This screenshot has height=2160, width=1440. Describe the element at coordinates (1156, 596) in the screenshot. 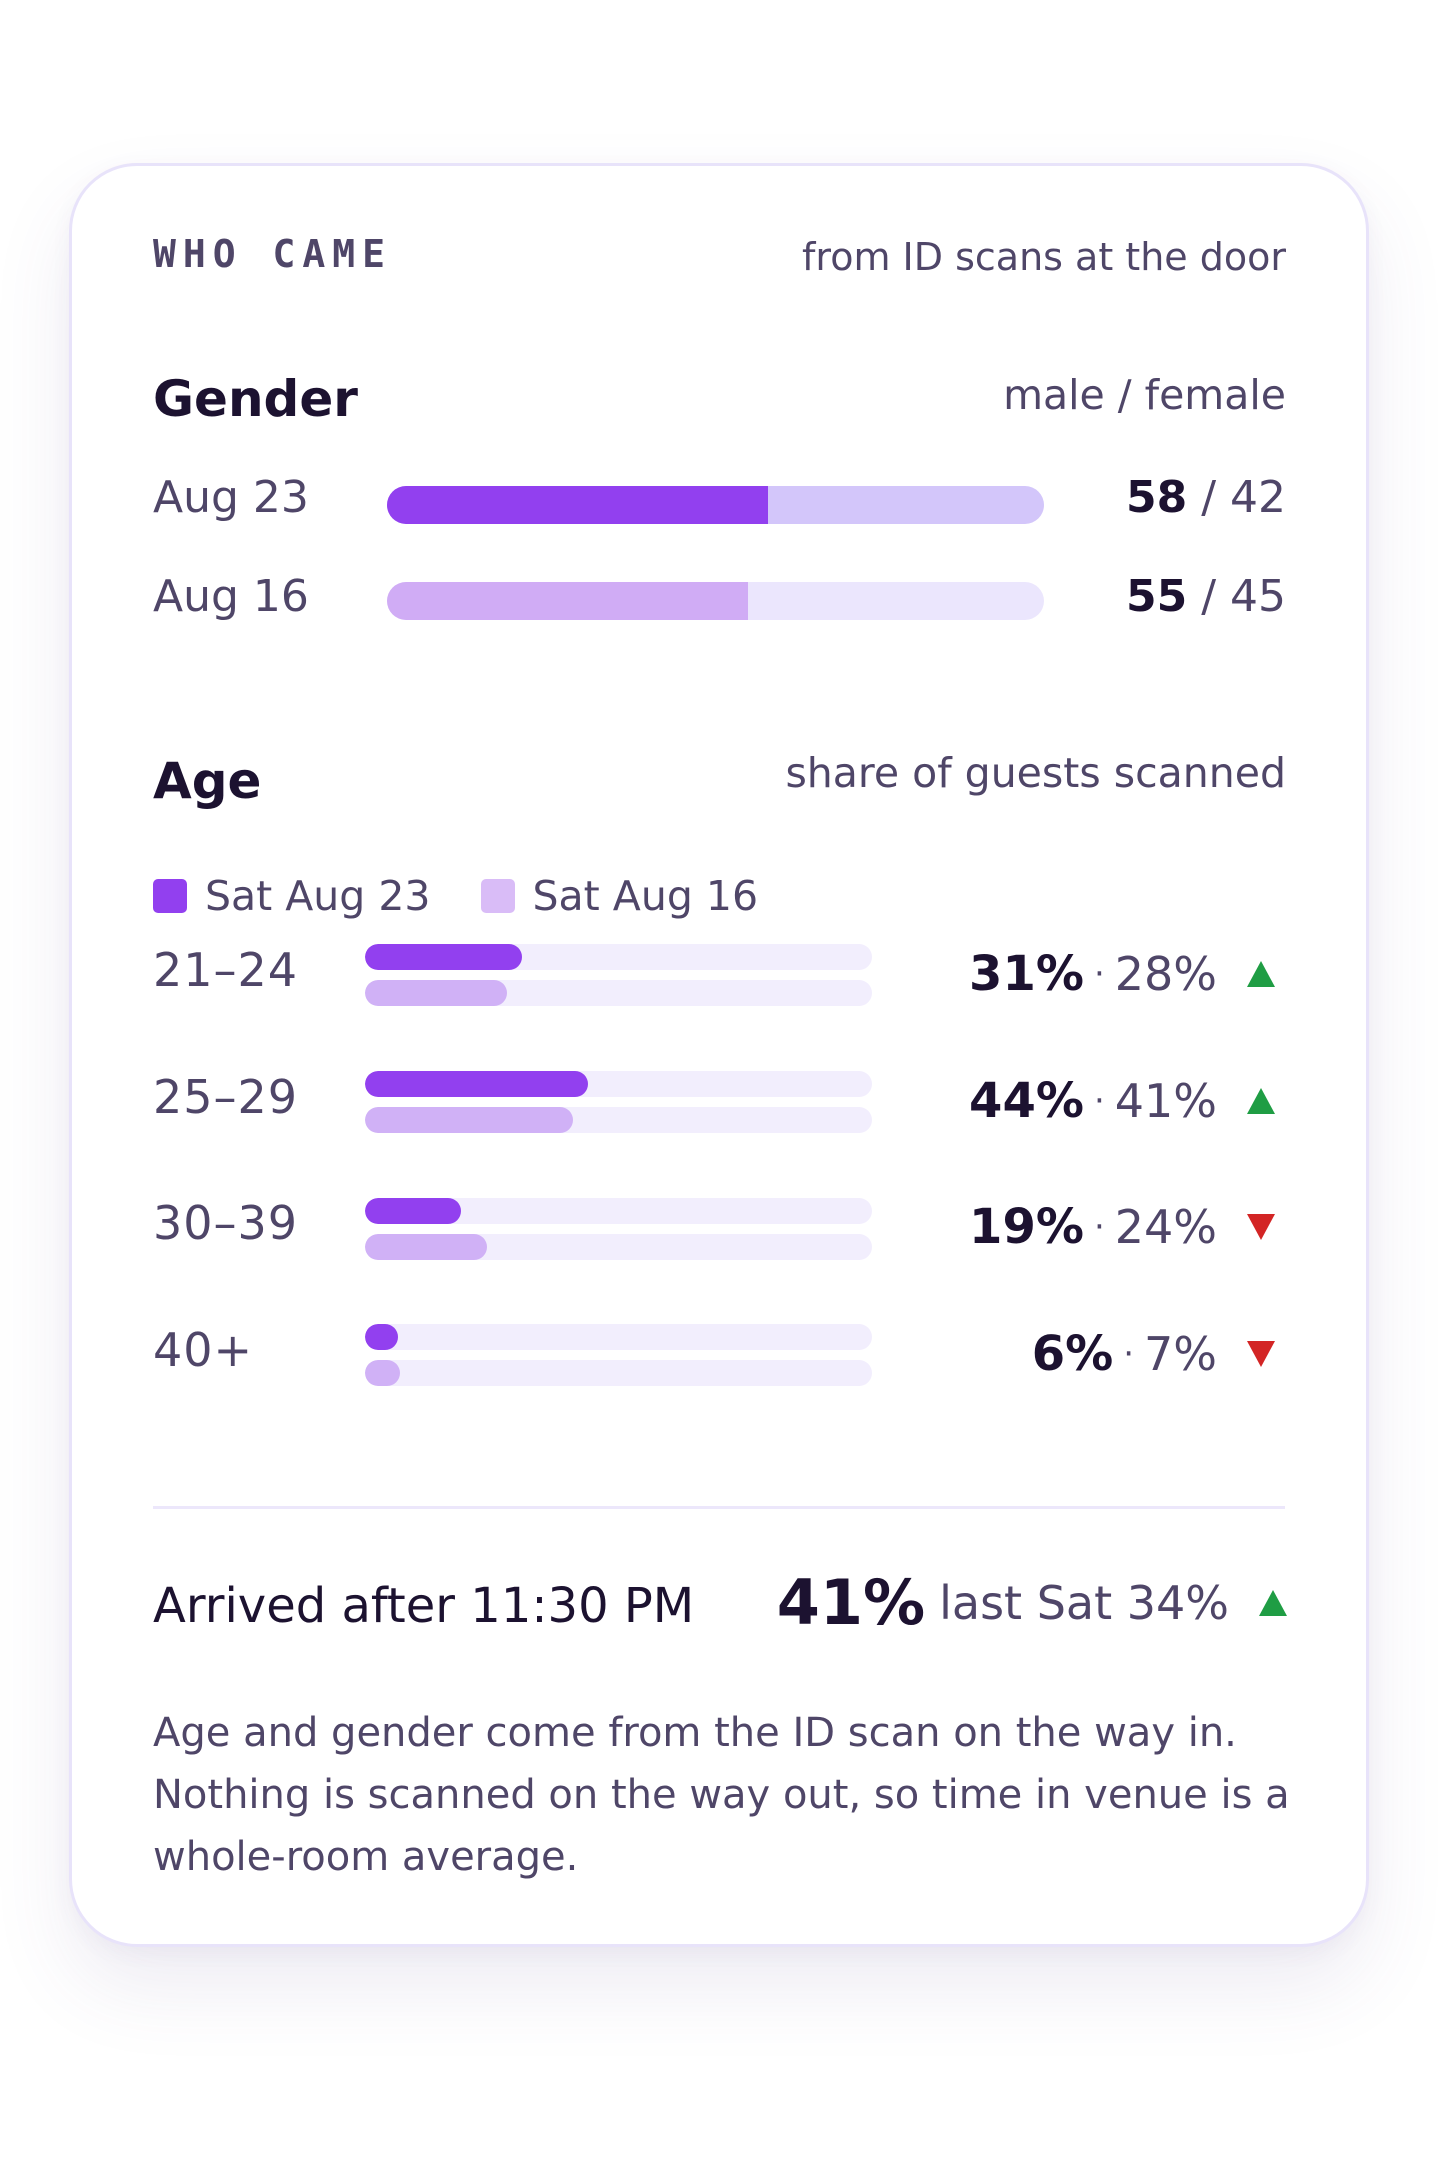

I see `male-value: 55` at that location.